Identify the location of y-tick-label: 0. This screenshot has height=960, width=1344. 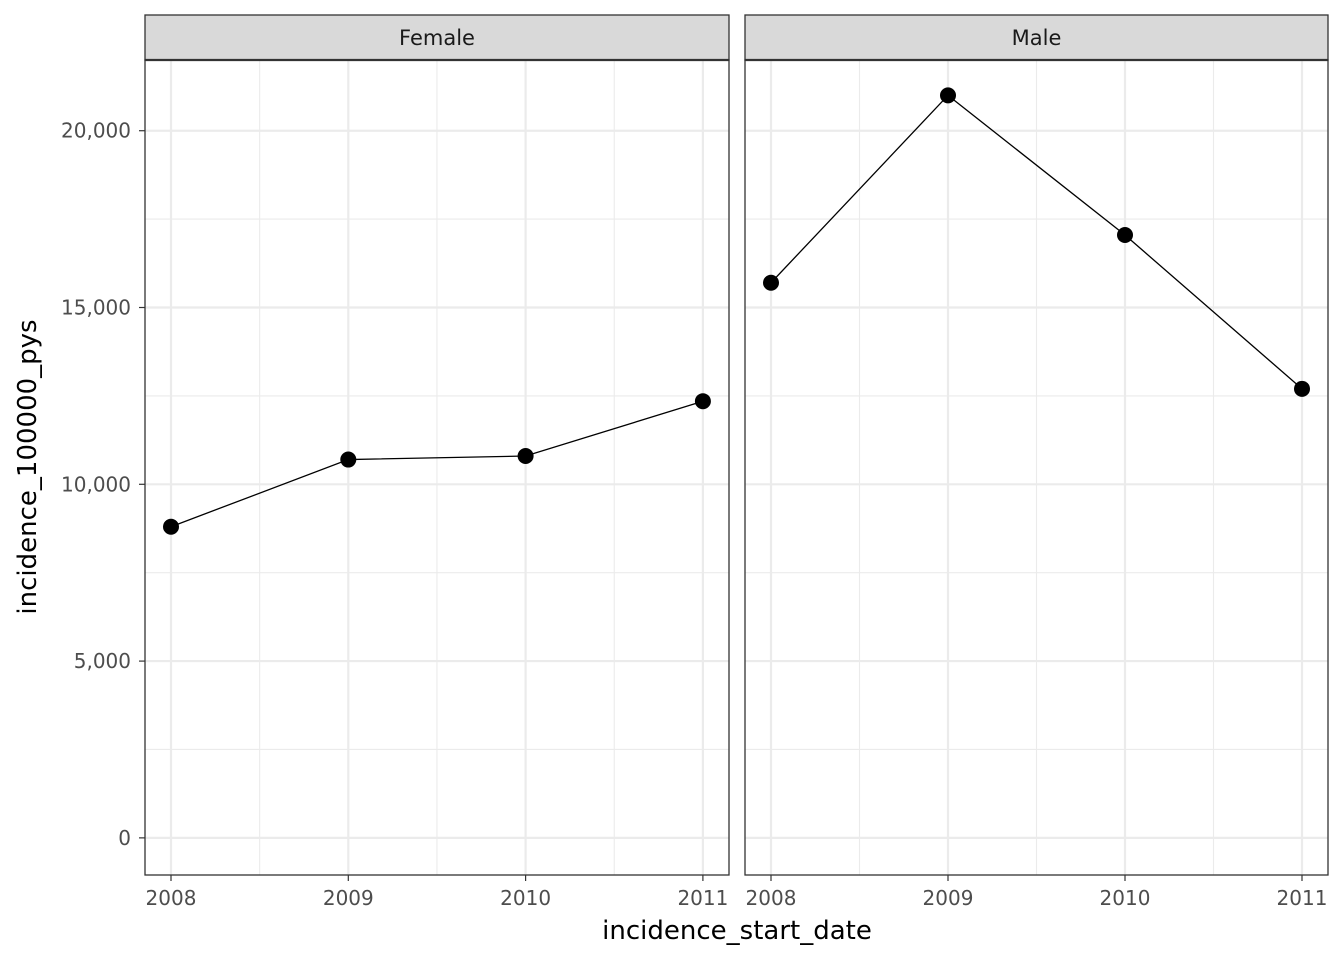
(124, 838).